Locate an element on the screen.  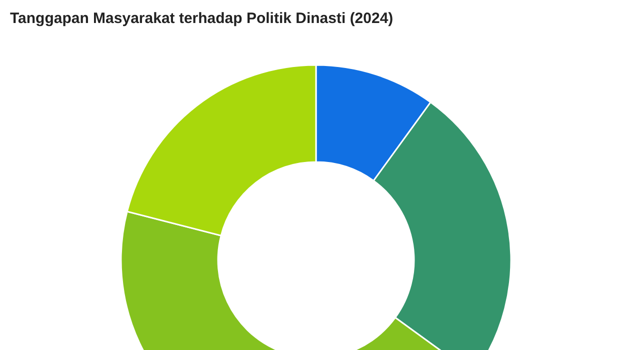
chart-title: Tanggapan Masyarakat terhadap Politik Dinasti (2024) is located at coordinates (202, 18).